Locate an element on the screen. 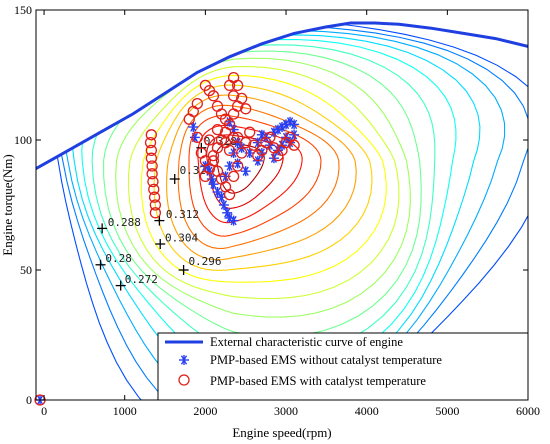  x-tick-label: 1000 is located at coordinates (125, 411).